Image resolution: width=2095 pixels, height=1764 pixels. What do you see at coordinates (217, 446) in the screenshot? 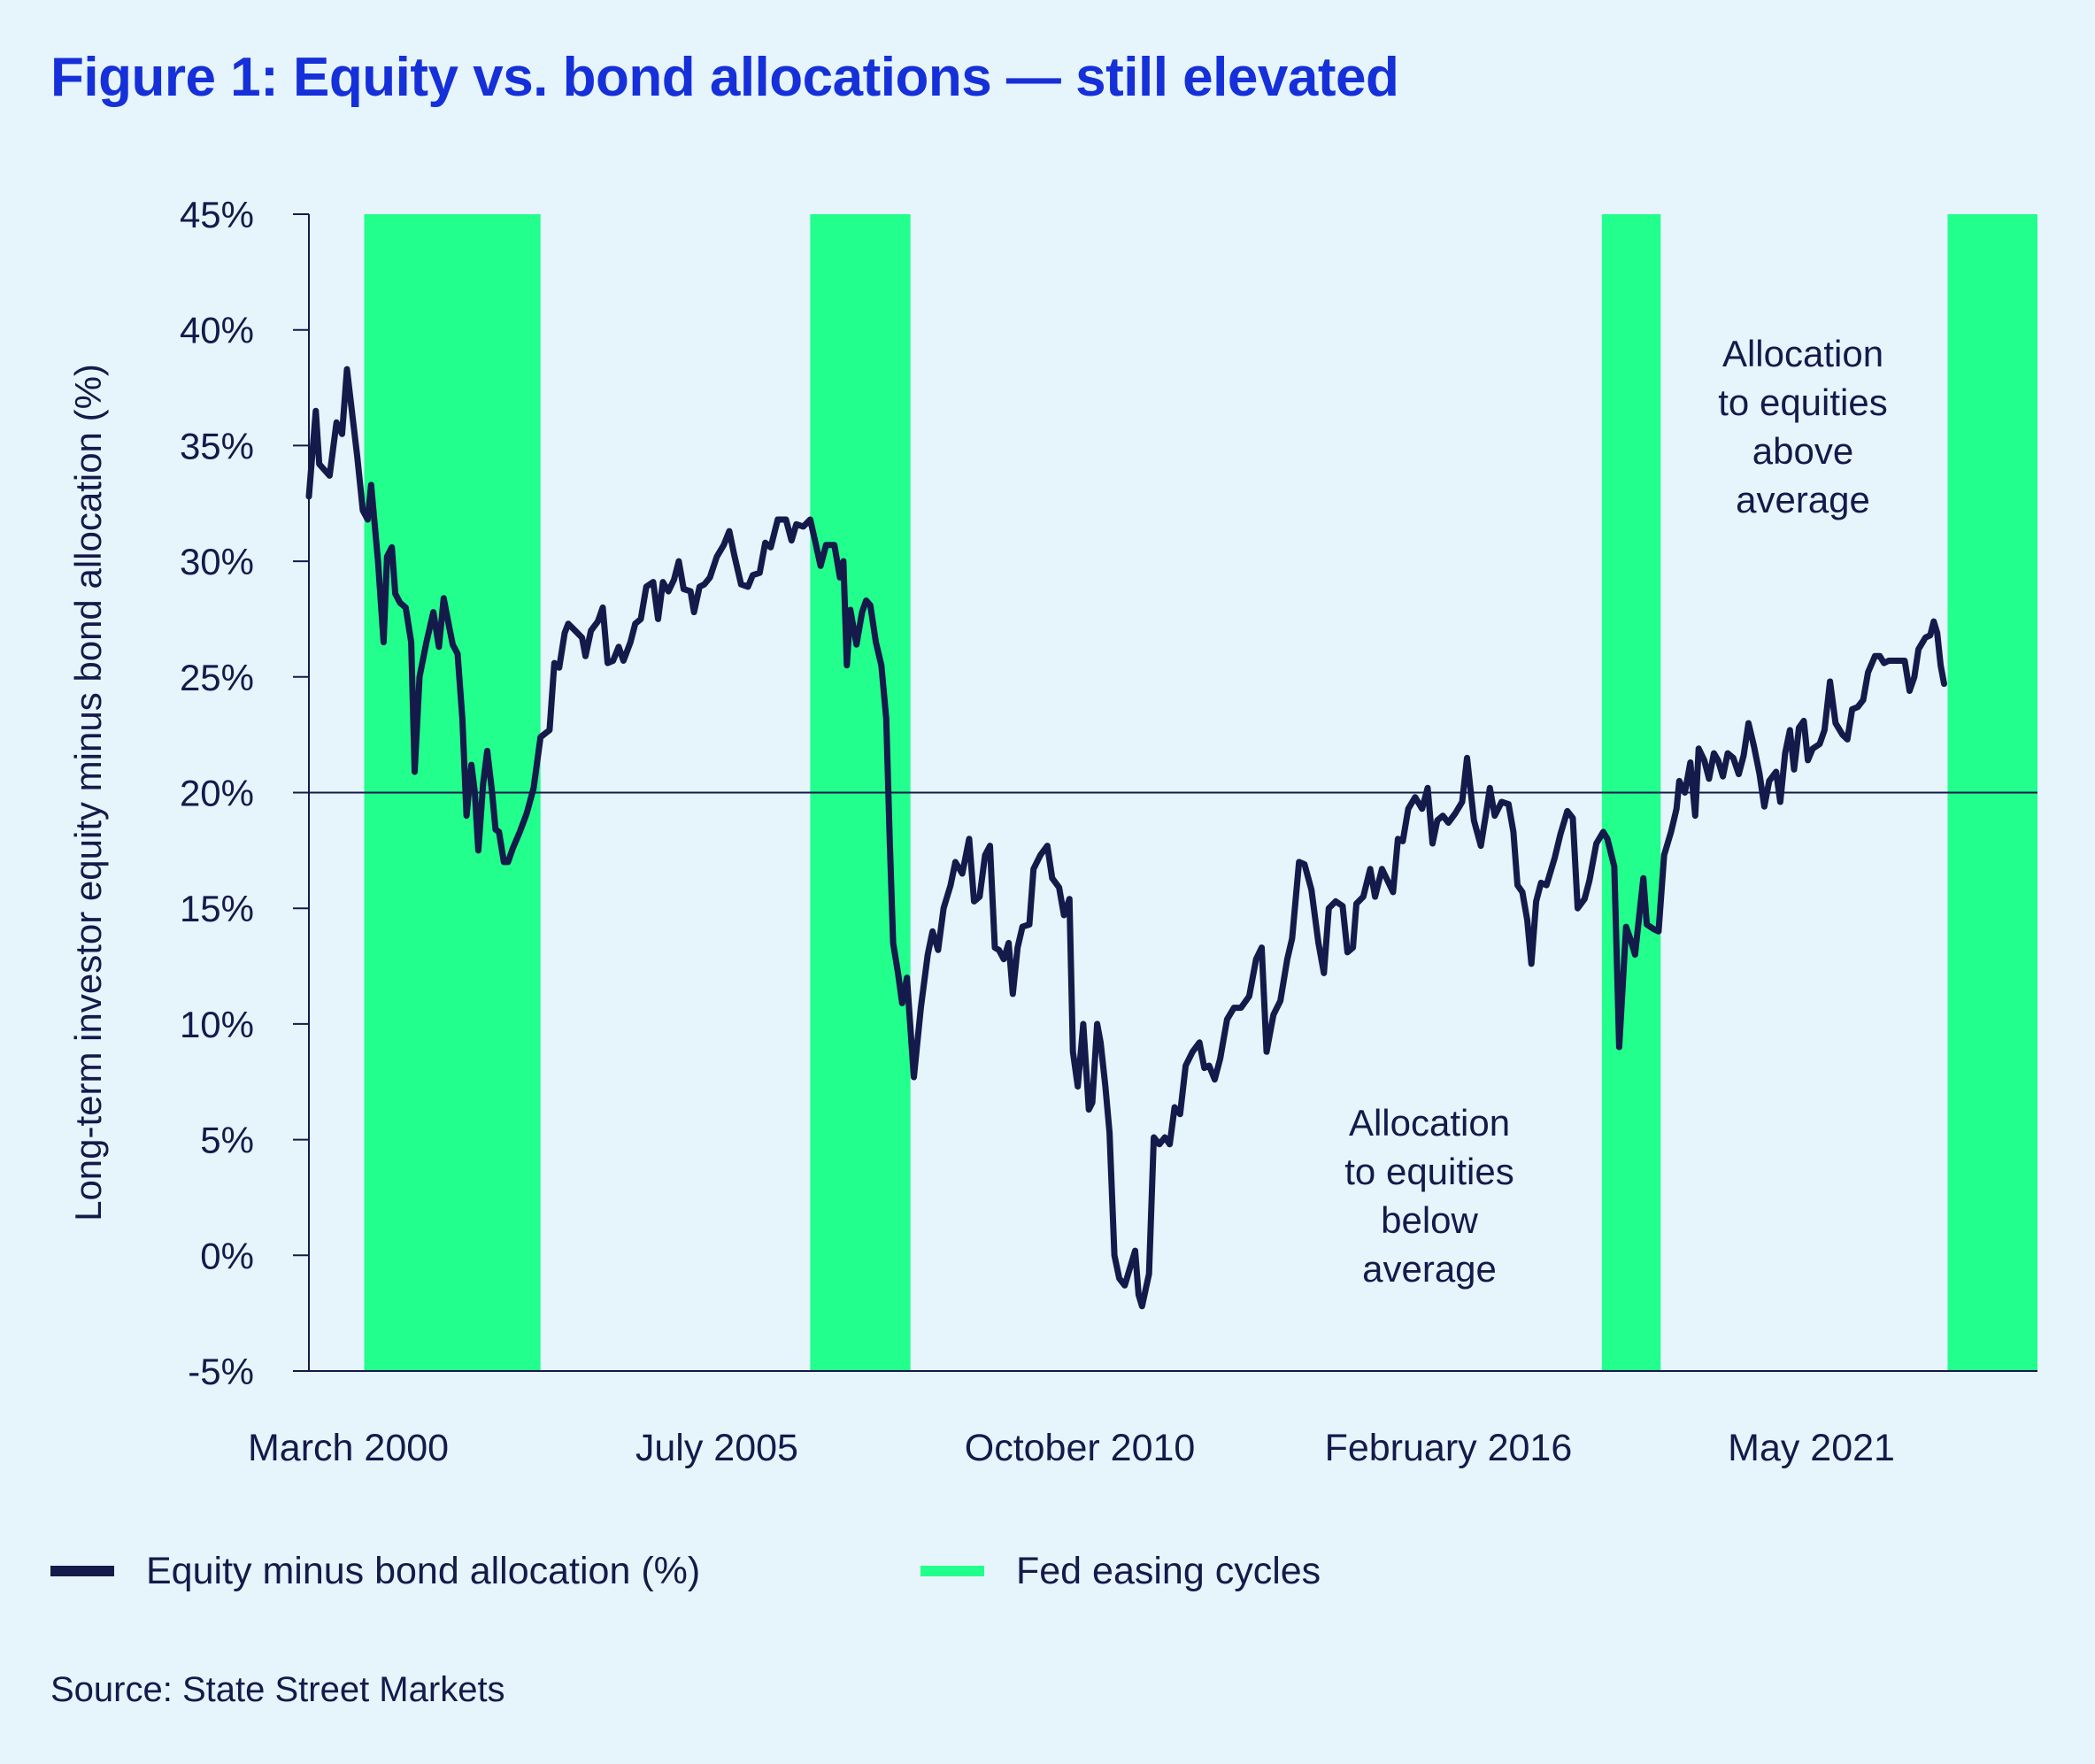
I see `y-tick-label: 35%` at bounding box center [217, 446].